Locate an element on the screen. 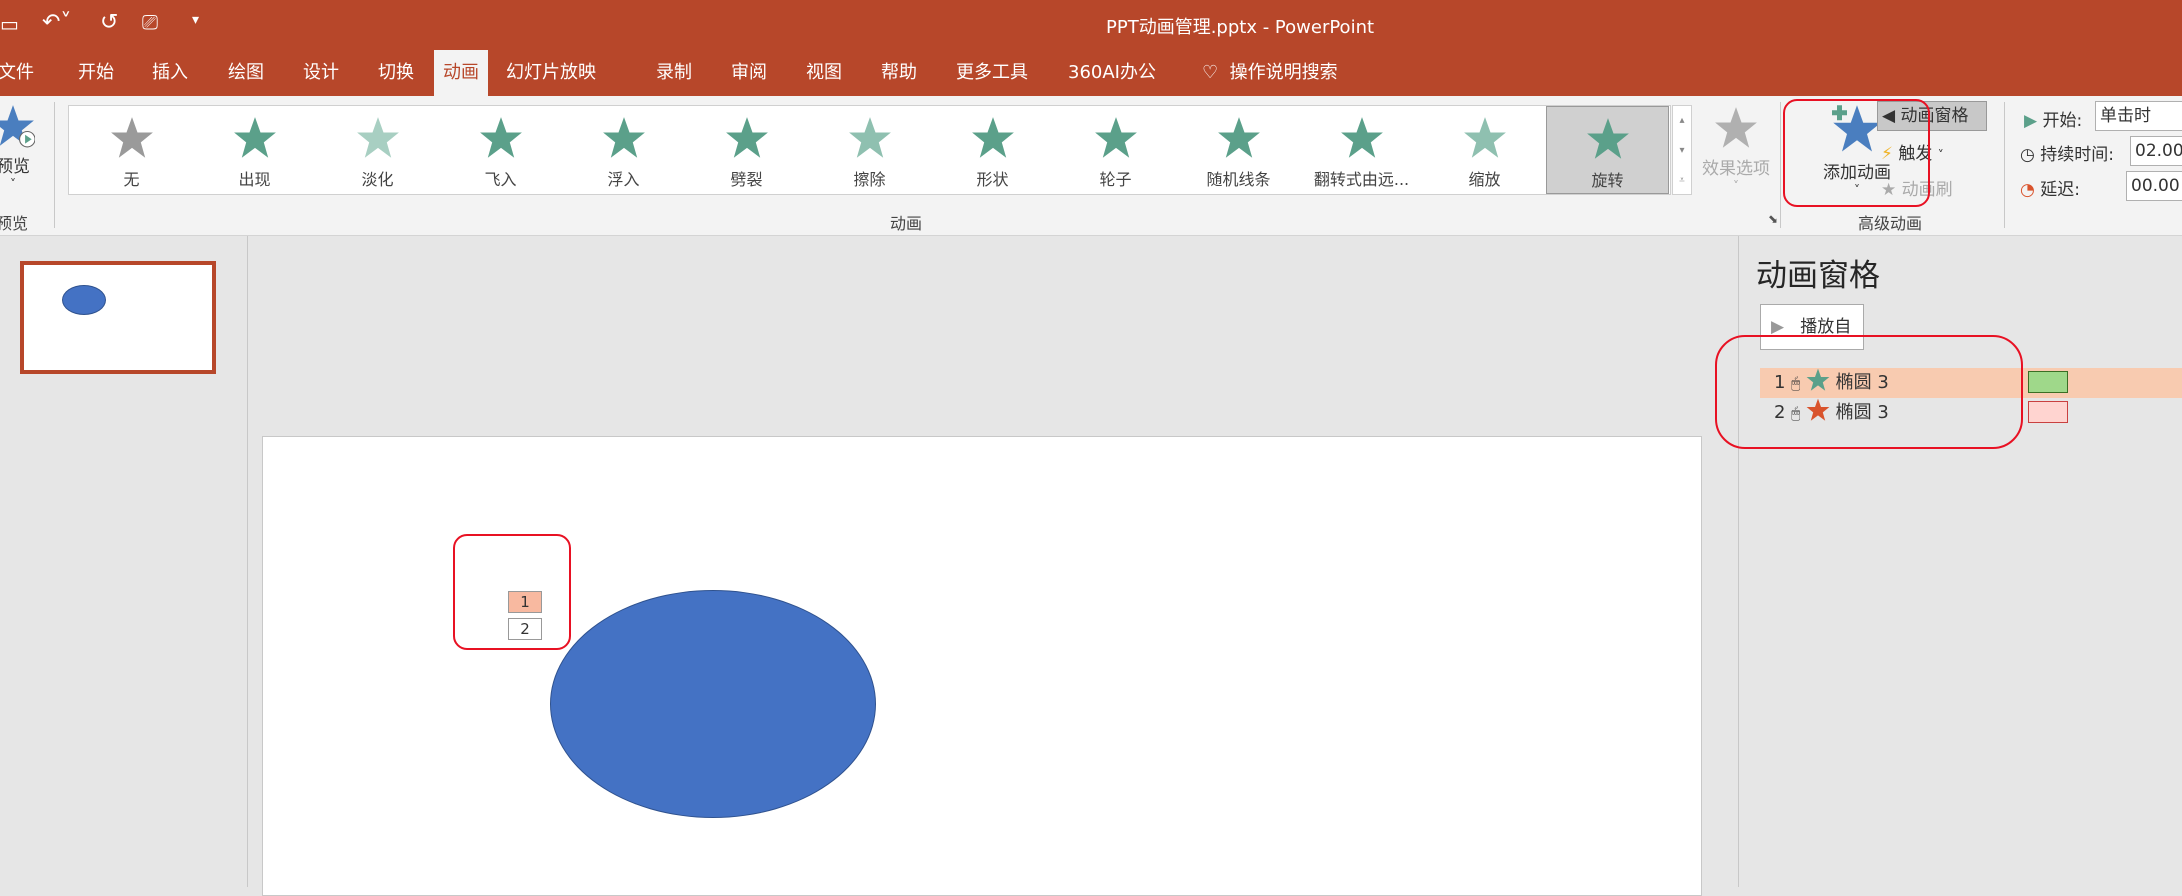 The height and width of the screenshot is (896, 2182). animation-pane-title: 动画窗格 is located at coordinates (1818, 276).